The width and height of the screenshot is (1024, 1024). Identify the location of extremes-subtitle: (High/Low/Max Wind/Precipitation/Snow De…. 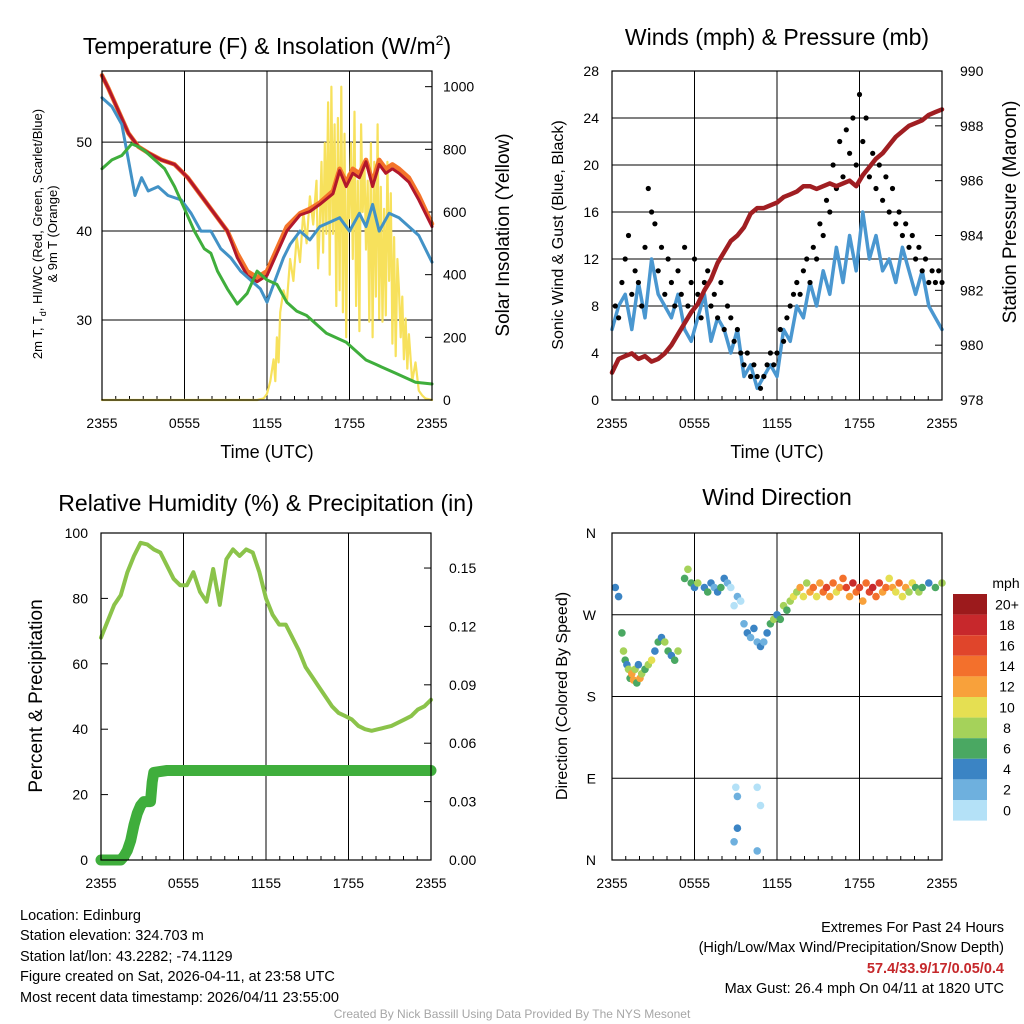
(851, 948).